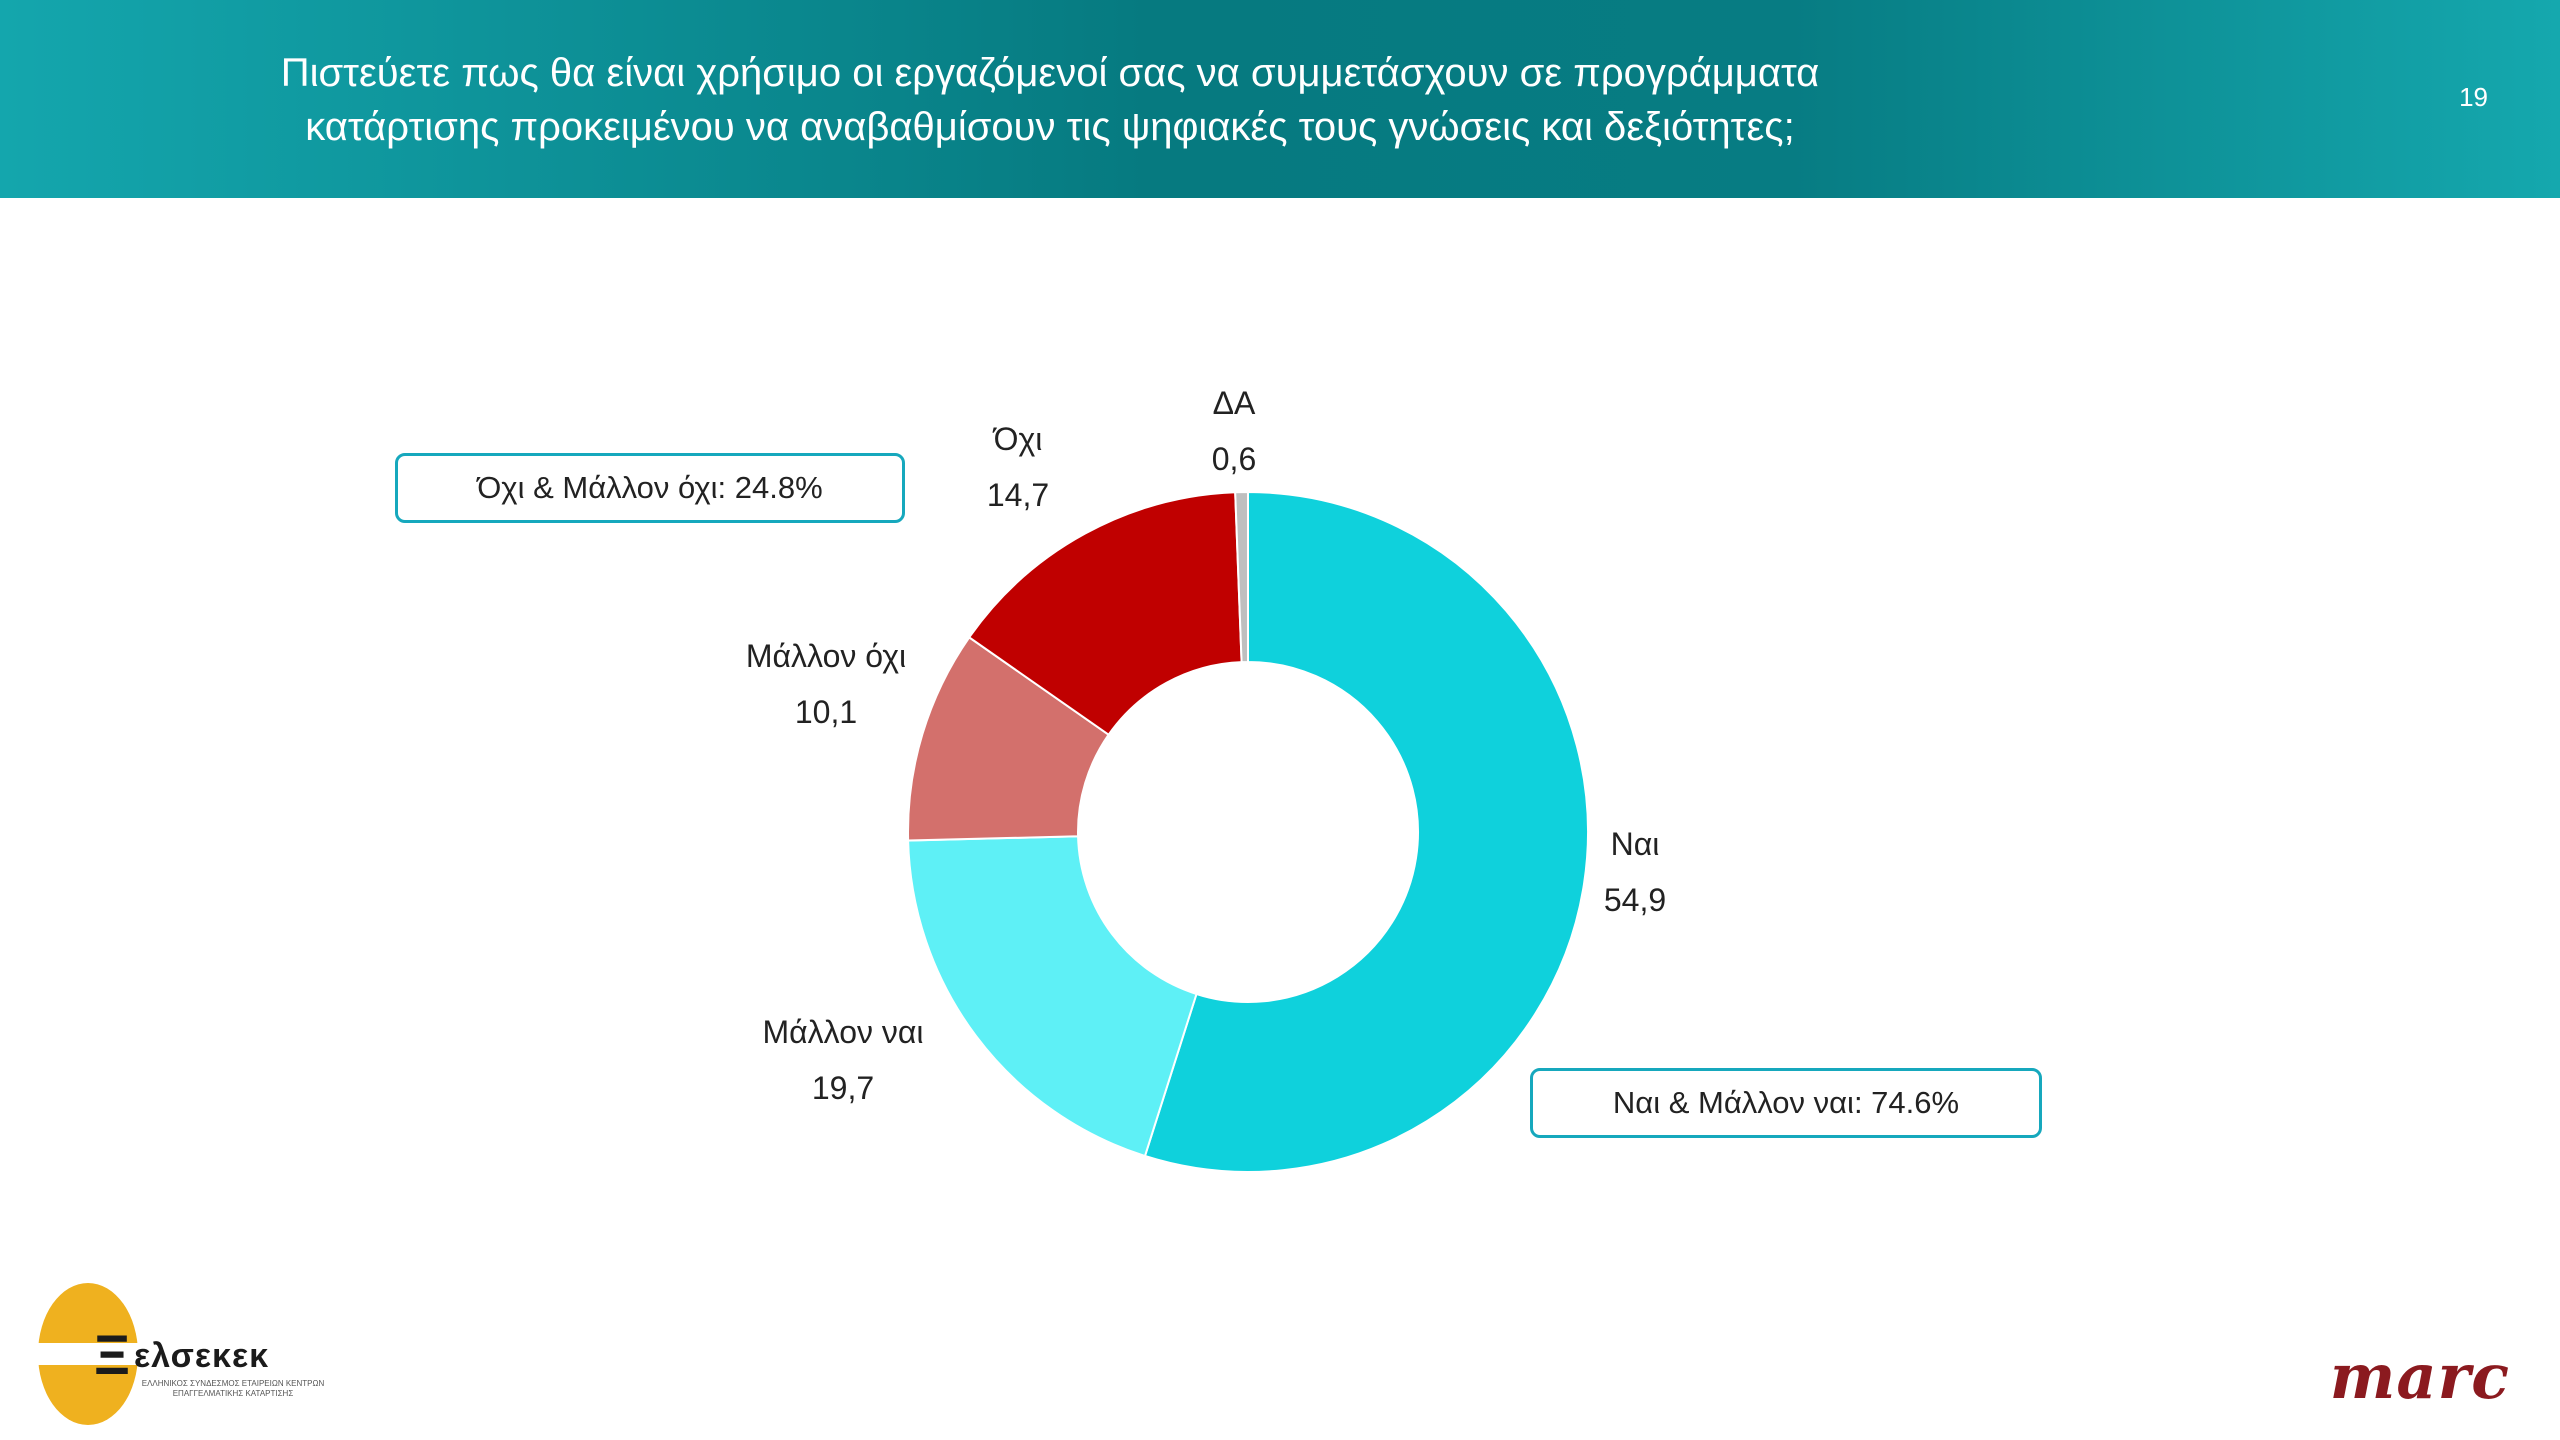  Describe the element at coordinates (1635, 900) in the screenshot. I see `slice-value-0: 54,9` at that location.